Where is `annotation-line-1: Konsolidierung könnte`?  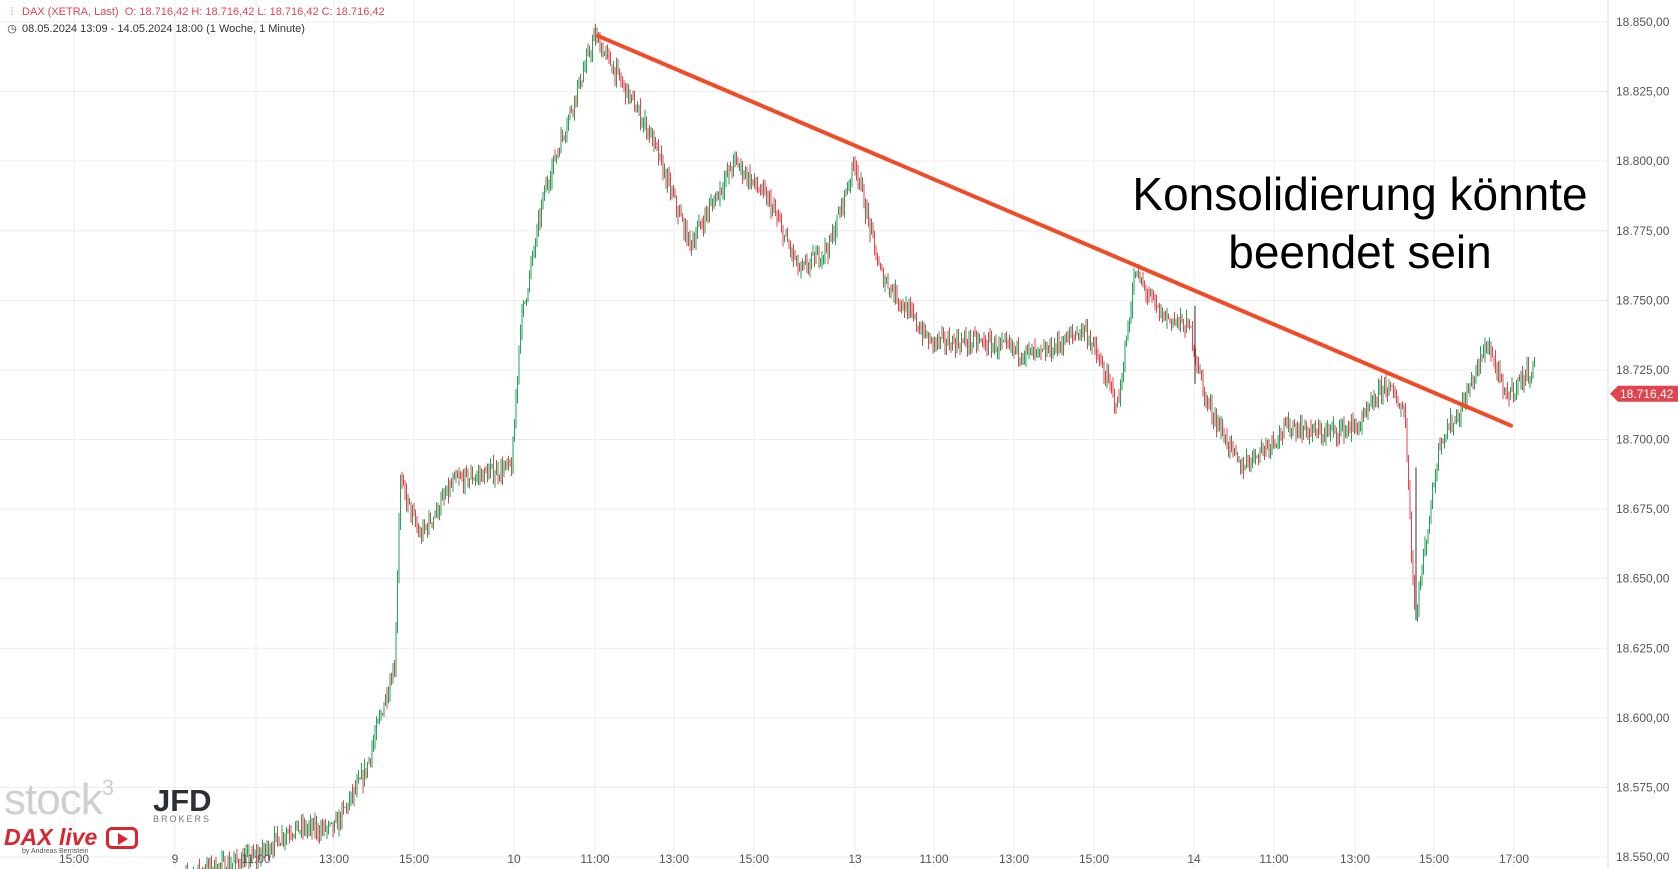 annotation-line-1: Konsolidierung könnte is located at coordinates (1360, 194).